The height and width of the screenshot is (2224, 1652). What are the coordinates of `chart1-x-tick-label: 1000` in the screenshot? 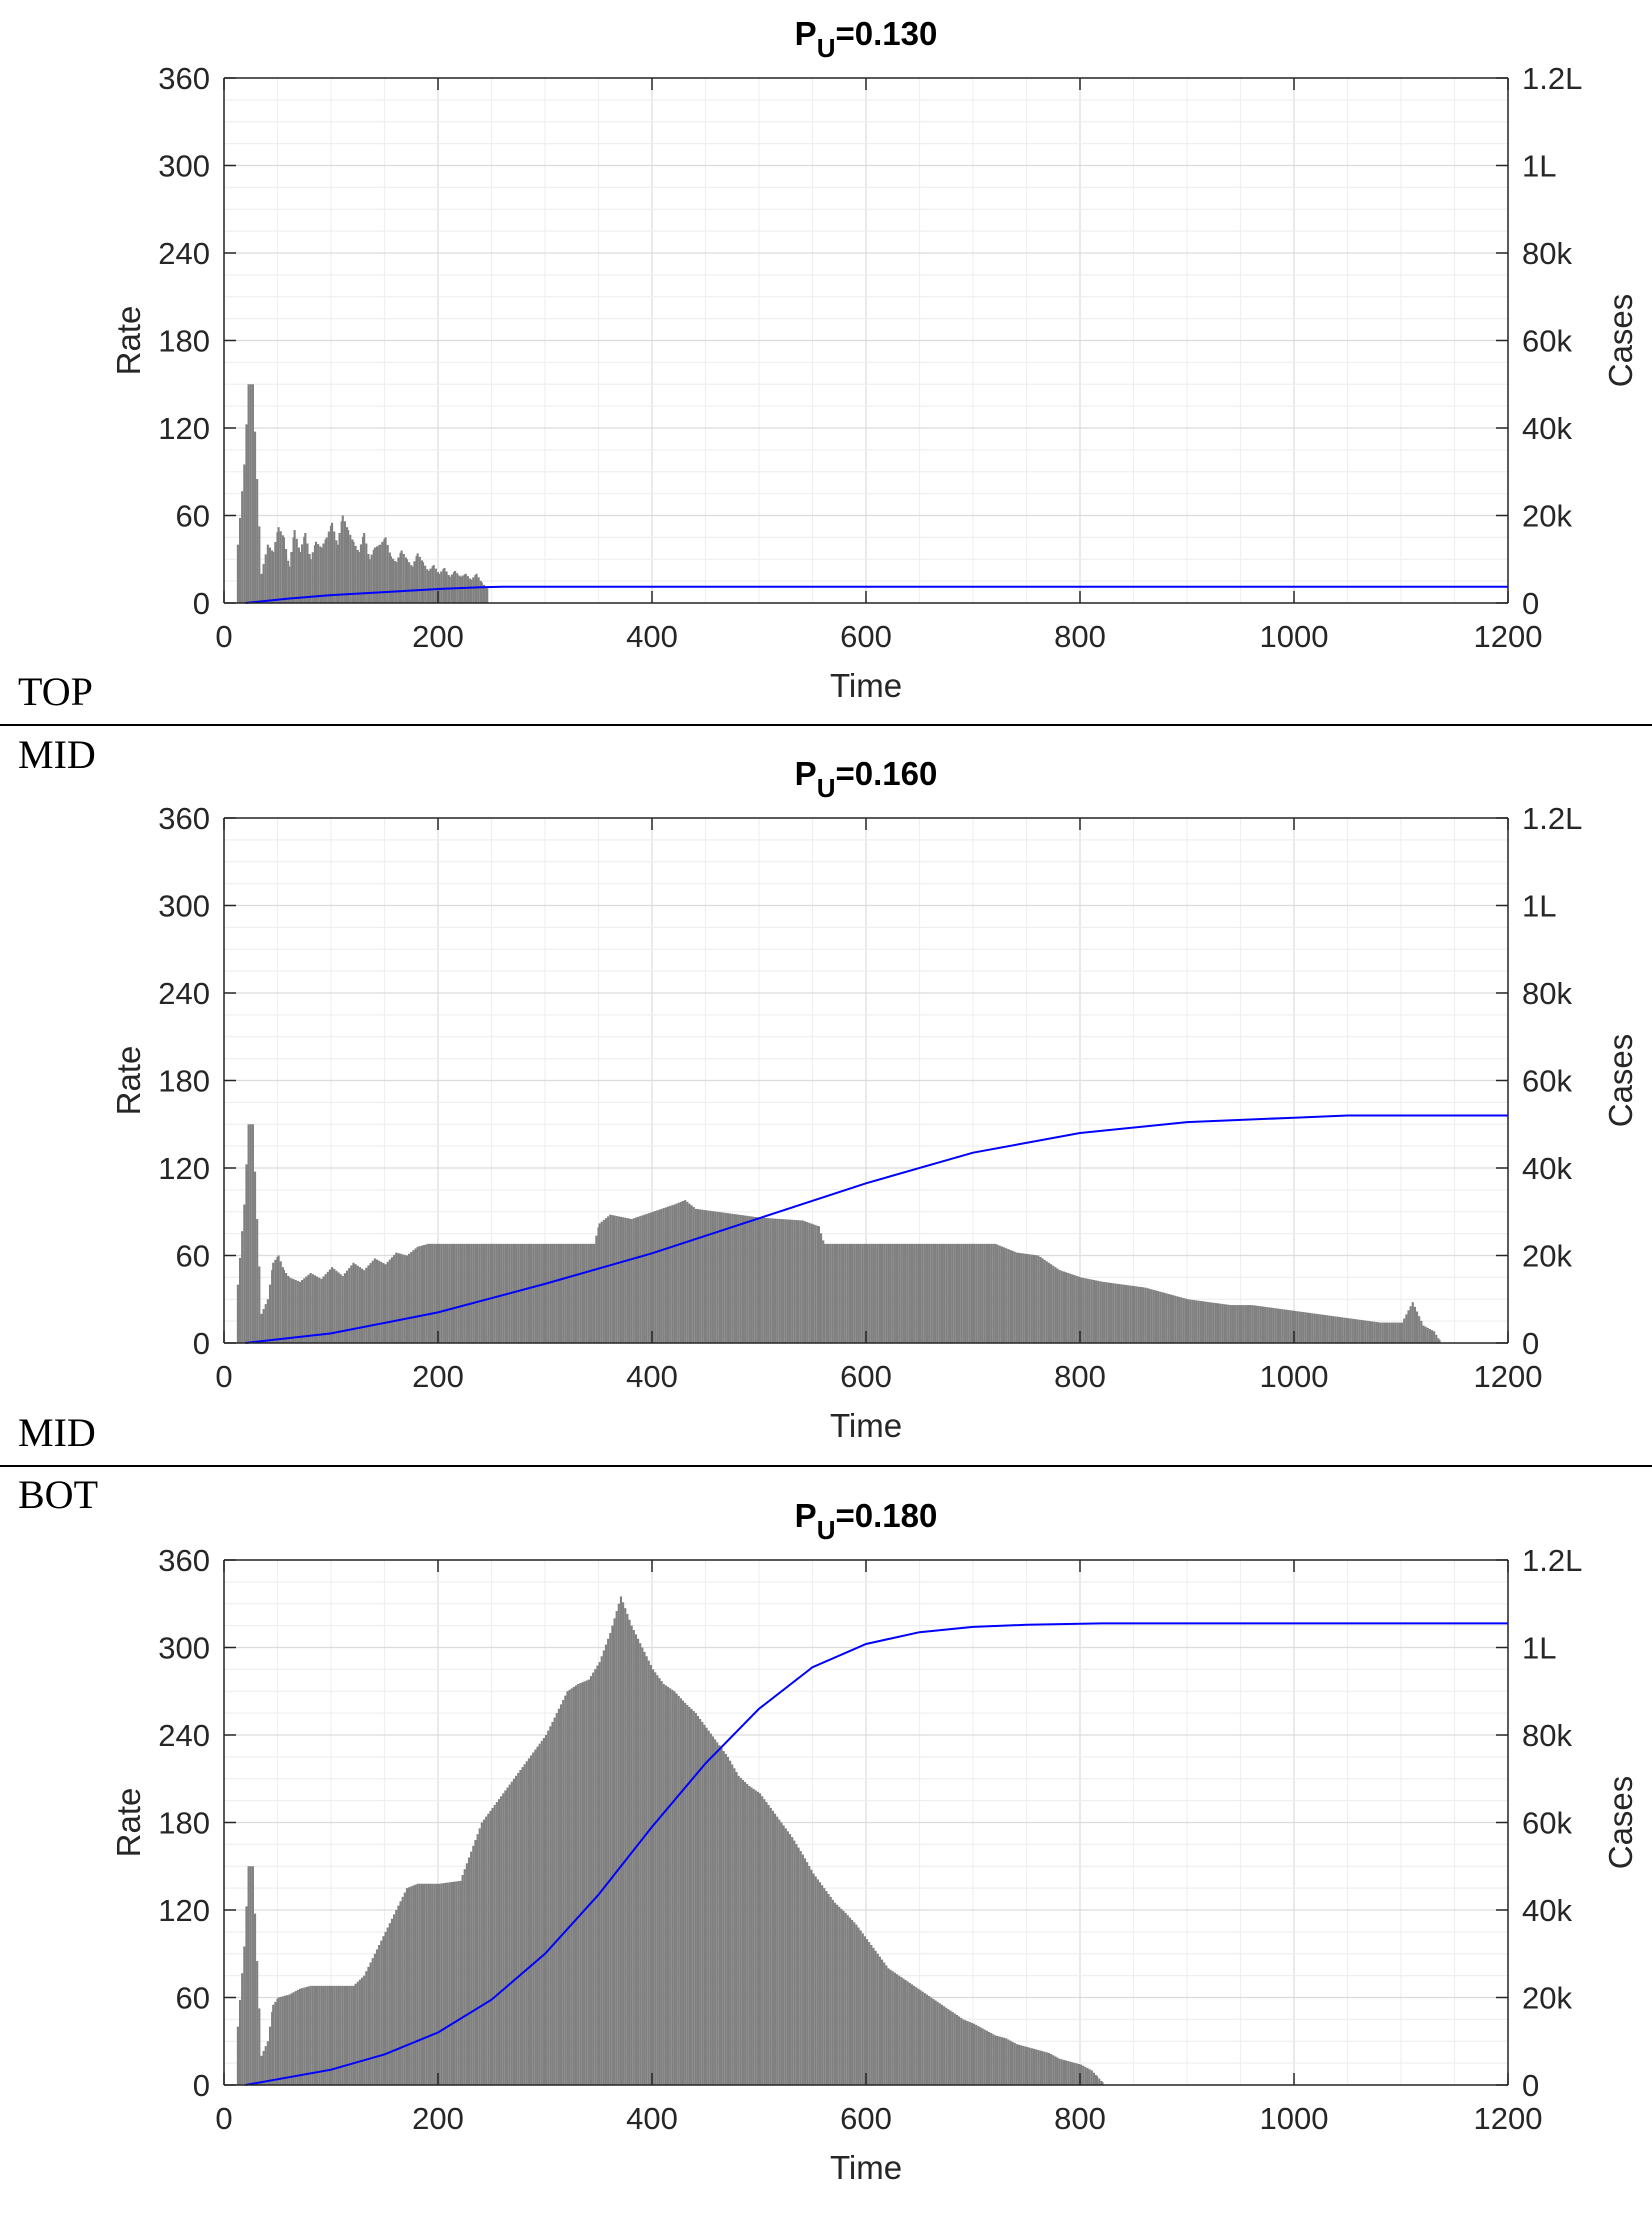 It's located at (1294, 636).